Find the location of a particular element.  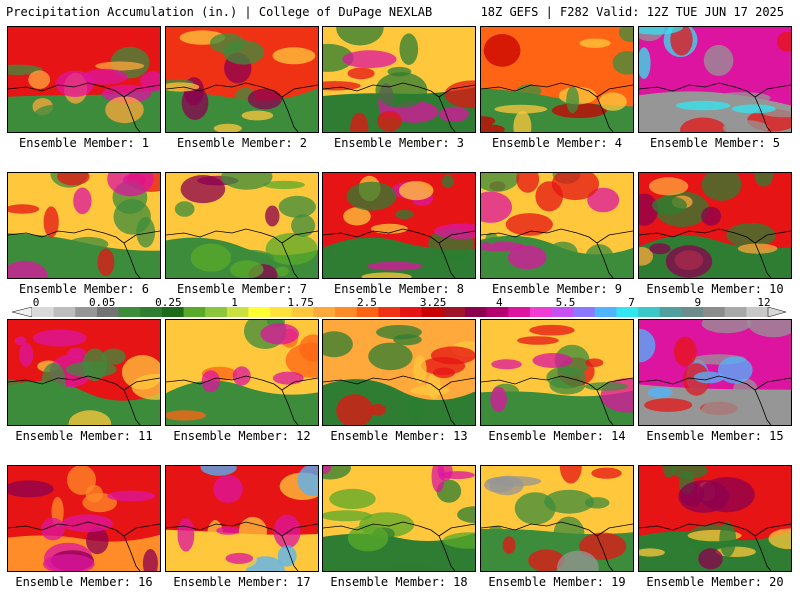

colorbar-tick-label: 0.25 is located at coordinates (168, 302).